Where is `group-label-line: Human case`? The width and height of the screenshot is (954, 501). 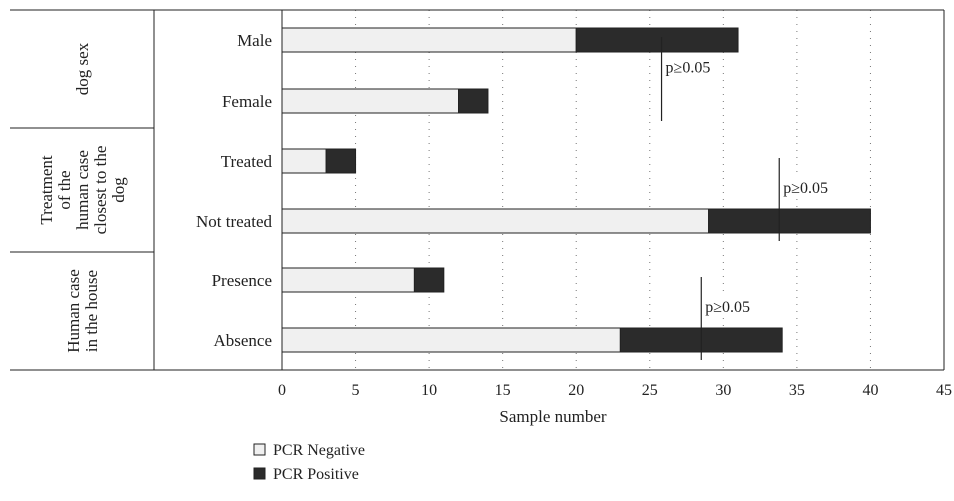
group-label-line: Human case is located at coordinates (73, 311).